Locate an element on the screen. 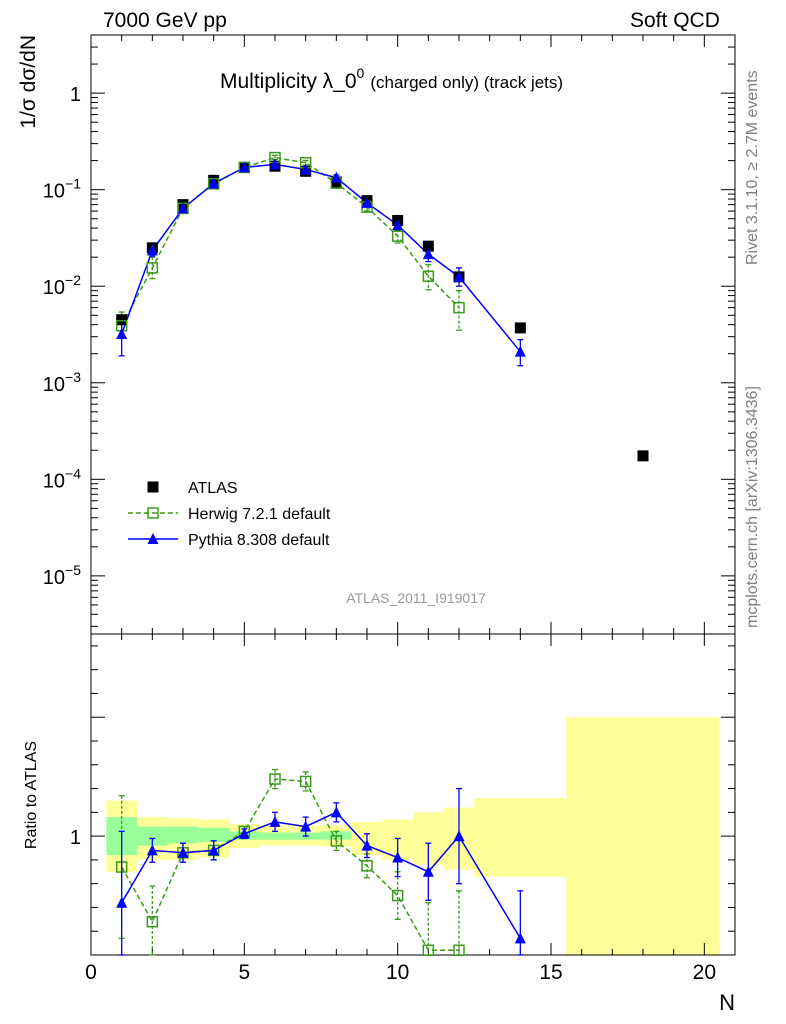  header-left: 7000 GeV pp is located at coordinates (165, 20).